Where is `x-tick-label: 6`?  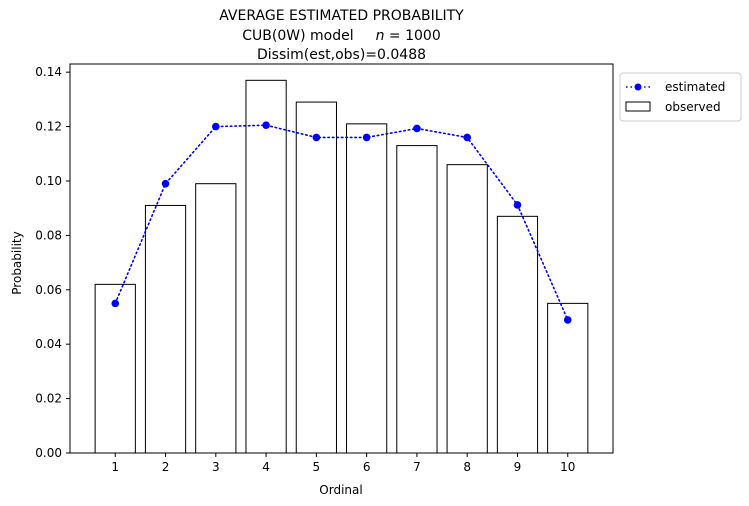 x-tick-label: 6 is located at coordinates (367, 467).